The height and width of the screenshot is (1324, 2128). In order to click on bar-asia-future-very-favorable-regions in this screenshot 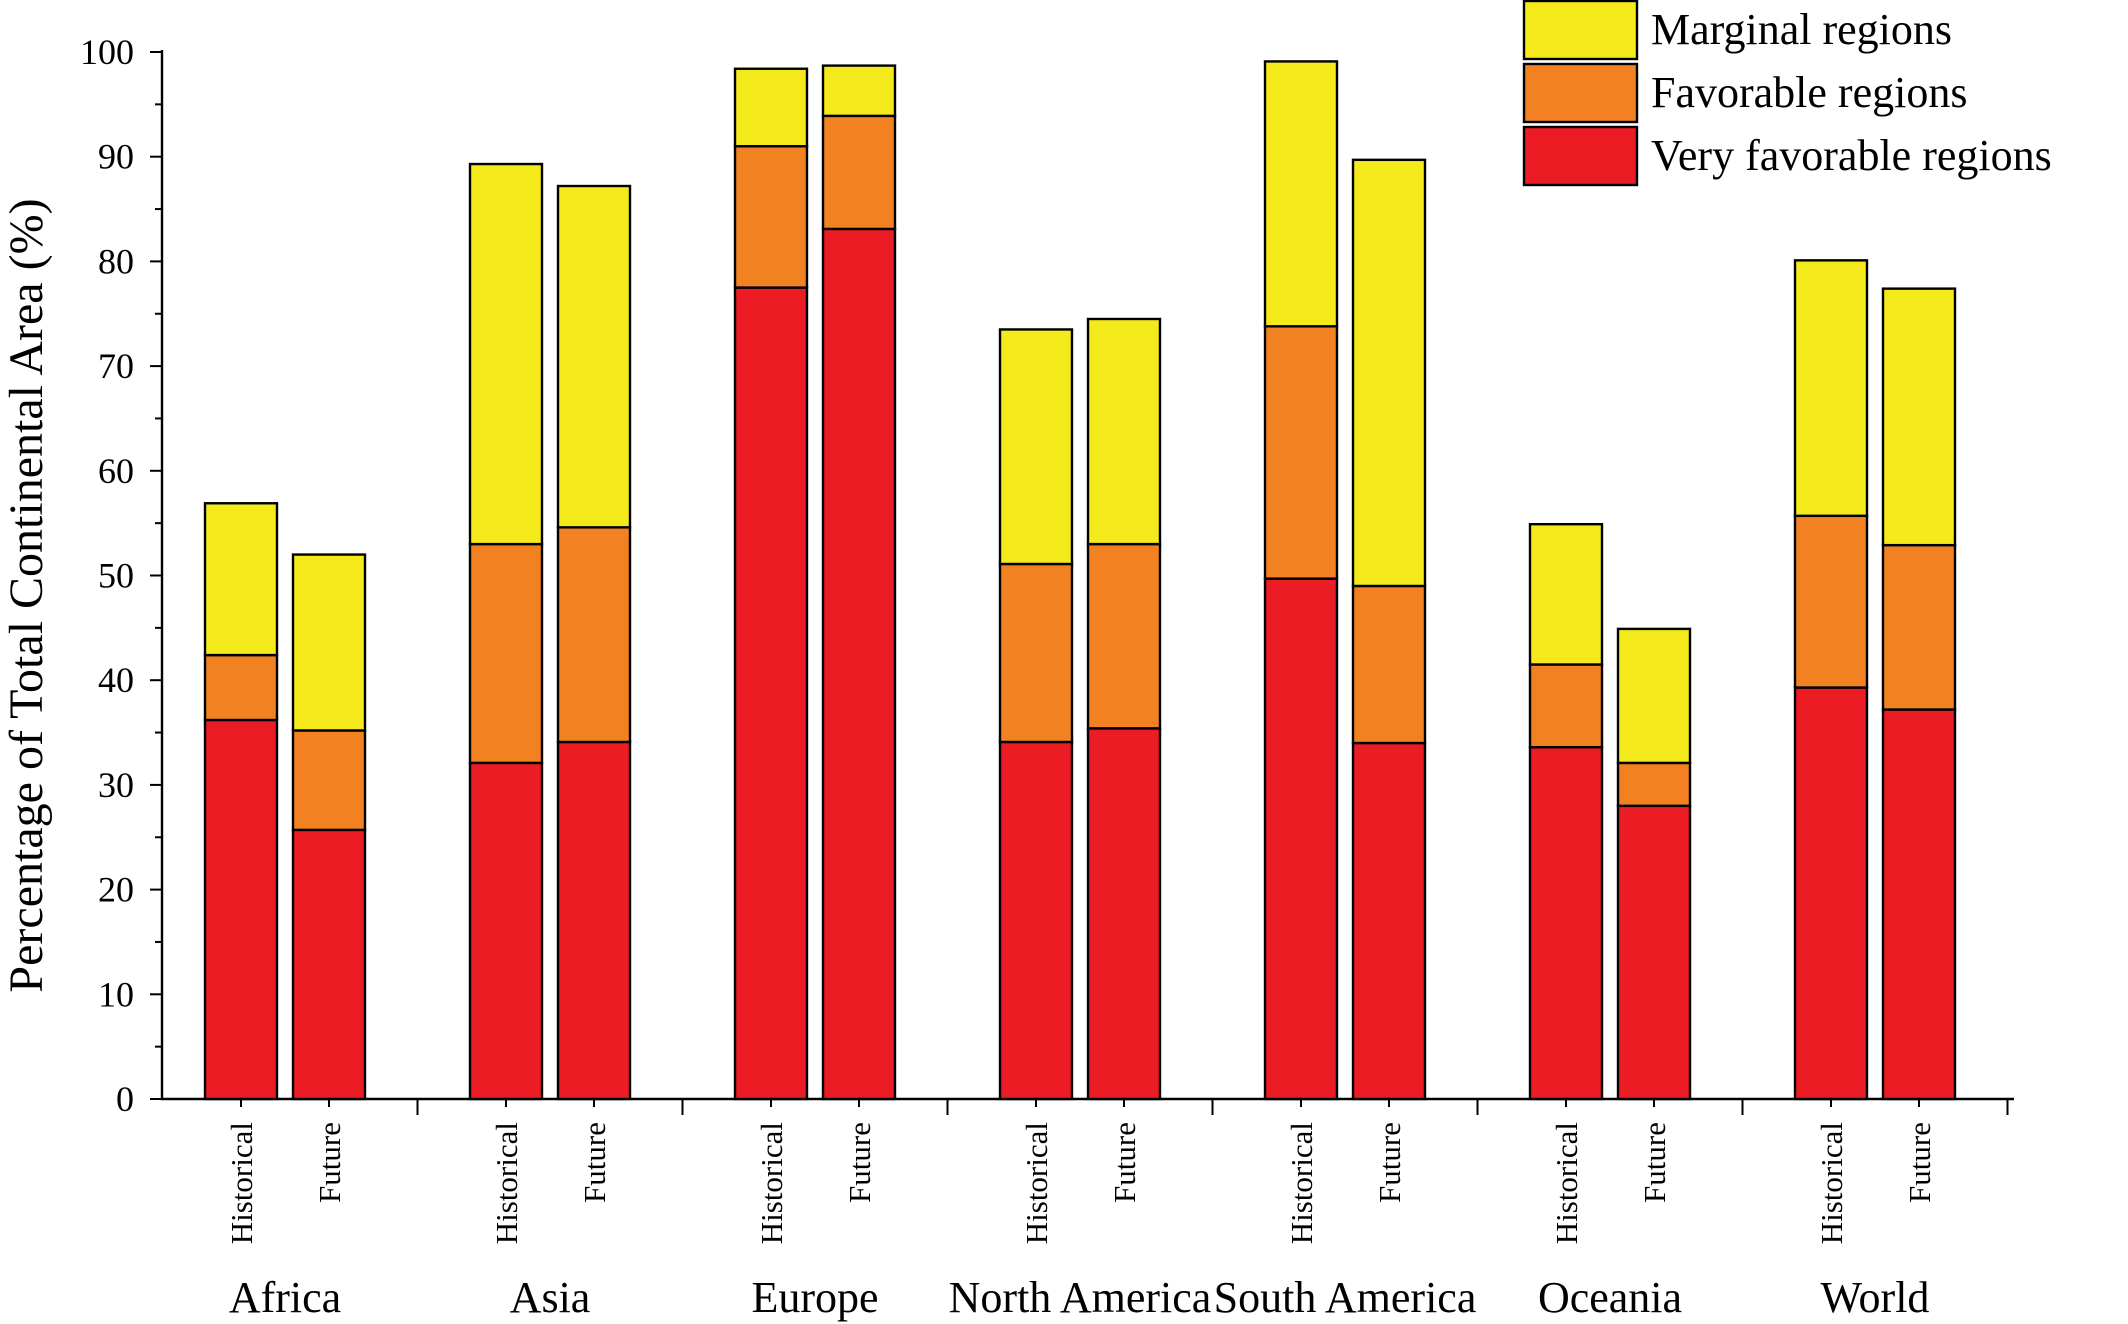, I will do `click(594, 920)`.